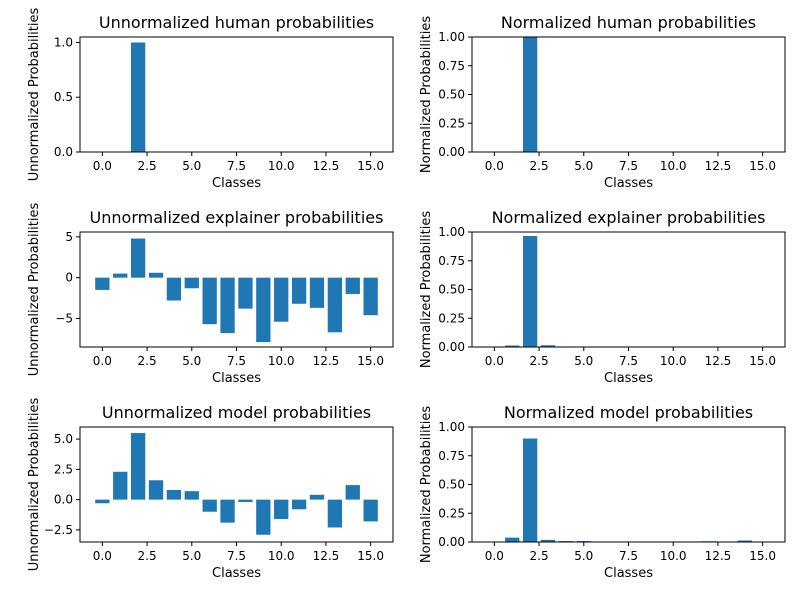 This screenshot has width=800, height=600. What do you see at coordinates (629, 217) in the screenshot?
I see `chart-title: Normalized explainer probabilities` at bounding box center [629, 217].